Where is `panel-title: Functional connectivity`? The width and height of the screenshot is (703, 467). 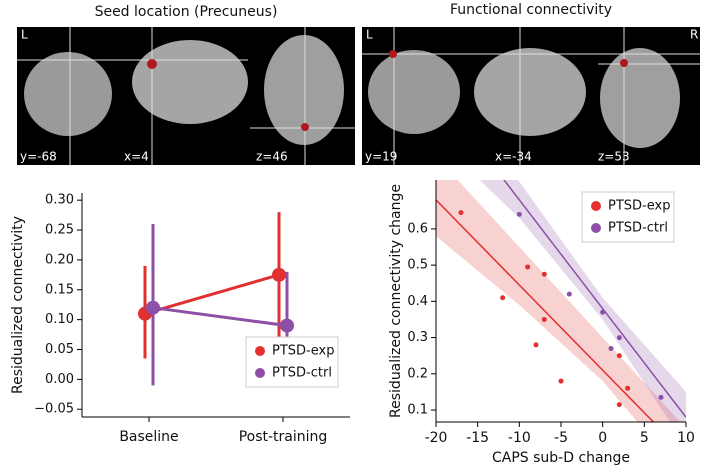
panel-title: Functional connectivity is located at coordinates (531, 10).